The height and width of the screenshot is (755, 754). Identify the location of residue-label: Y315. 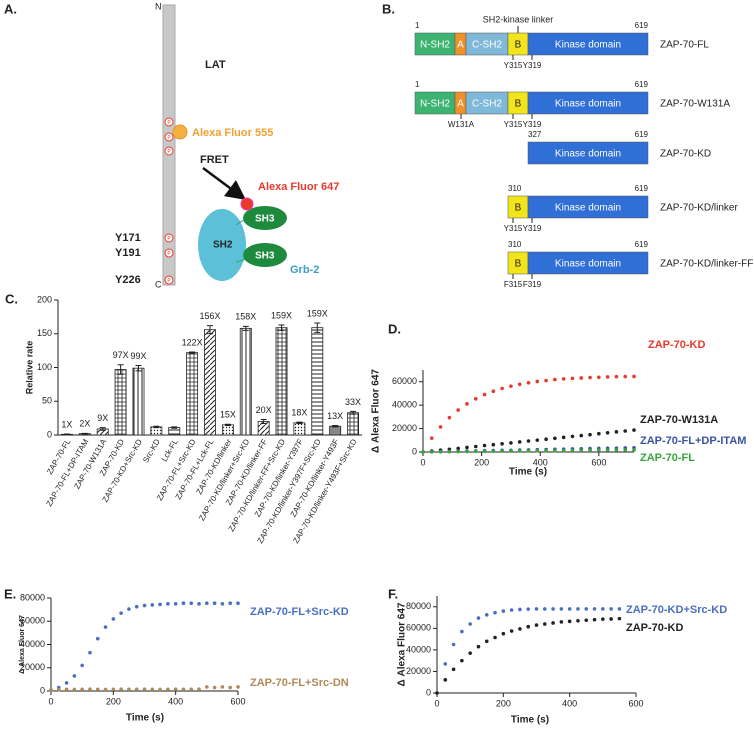
(513, 124).